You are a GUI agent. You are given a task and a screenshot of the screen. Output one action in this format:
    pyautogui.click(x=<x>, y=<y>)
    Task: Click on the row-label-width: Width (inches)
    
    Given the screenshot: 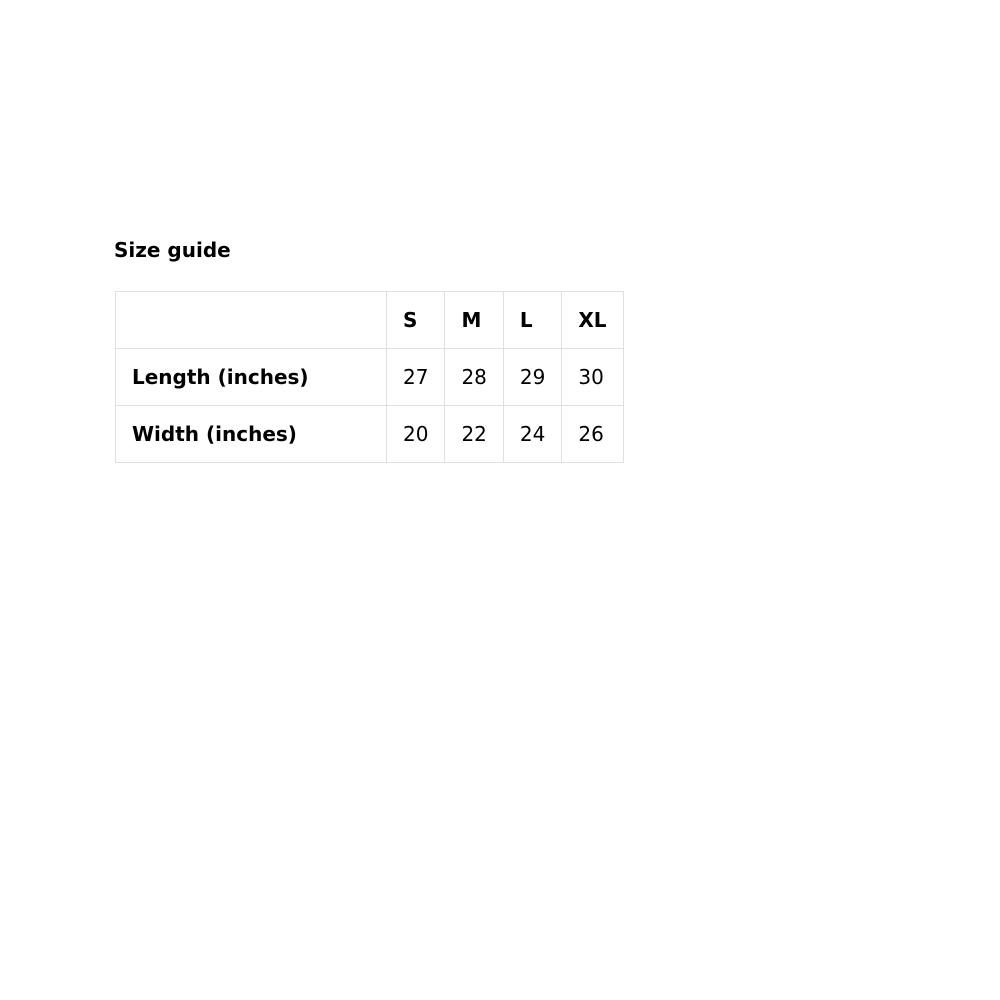 What is the action you would take?
    pyautogui.click(x=251, y=434)
    